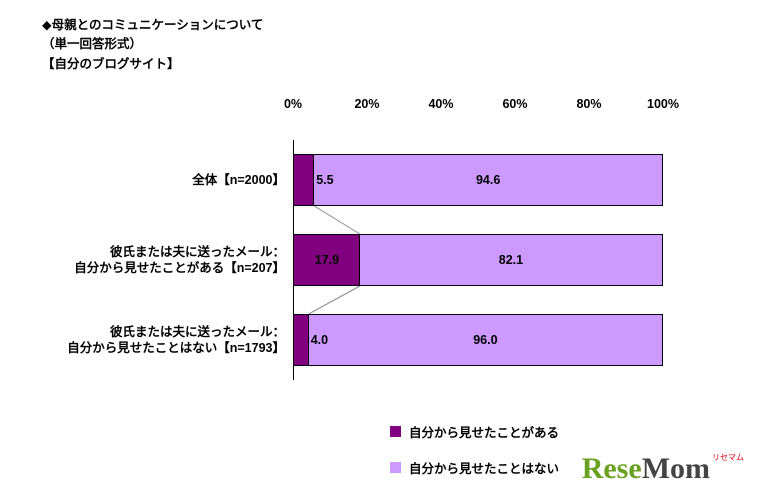 Image resolution: width=760 pixels, height=490 pixels. What do you see at coordinates (484, 468) in the screenshot?
I see `legend-label-not-shown: 自分から見せたことはない` at bounding box center [484, 468].